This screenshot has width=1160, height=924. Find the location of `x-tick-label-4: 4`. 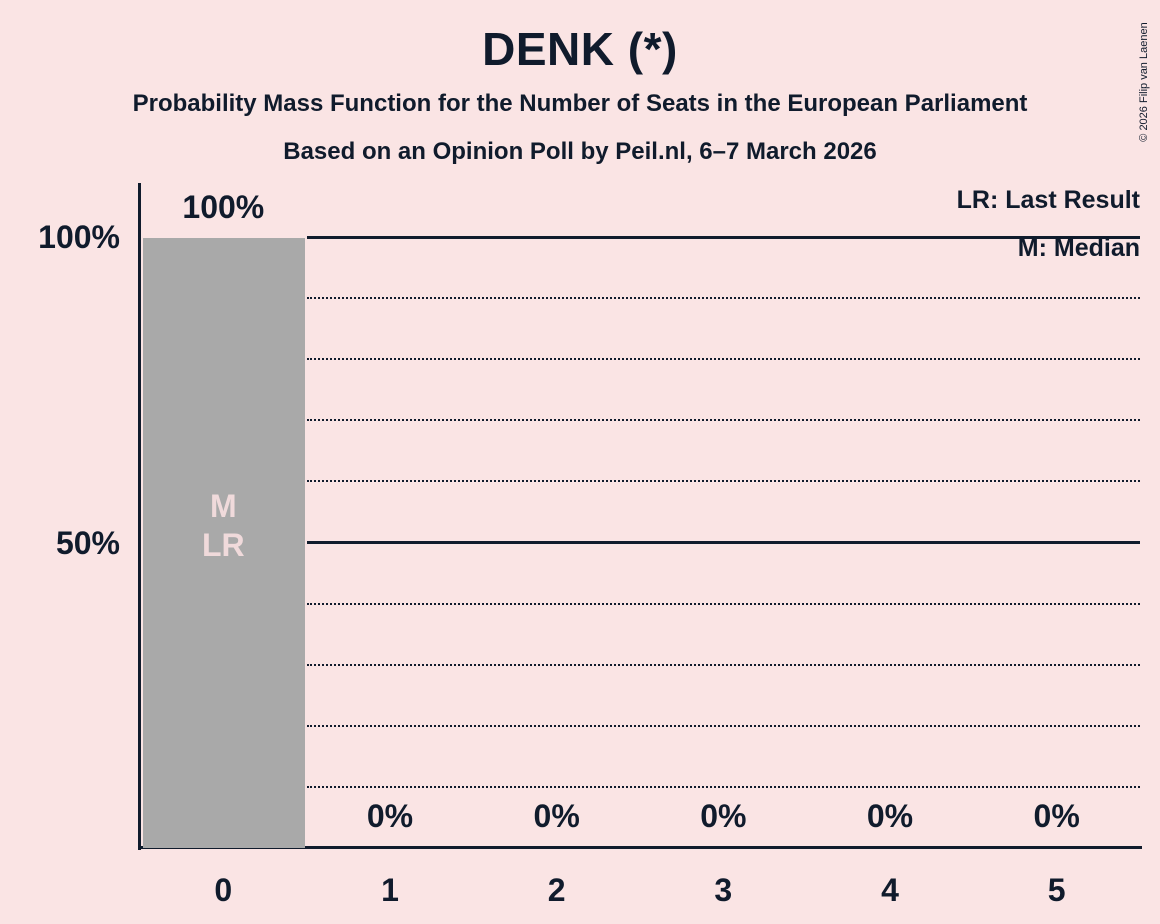

x-tick-label-4: 4 is located at coordinates (890, 890).